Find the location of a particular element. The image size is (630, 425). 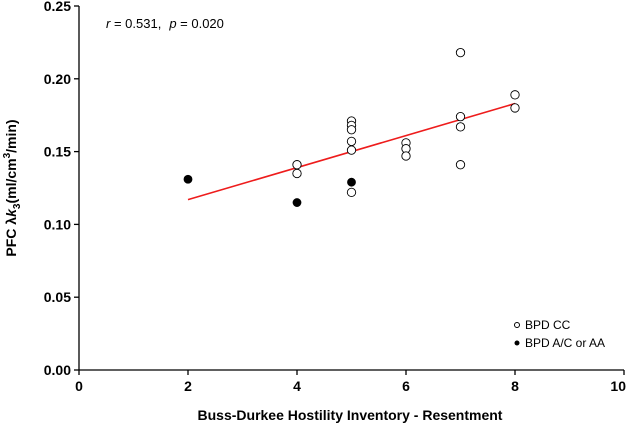

y-tick-label: 0.05 is located at coordinates (57, 297).